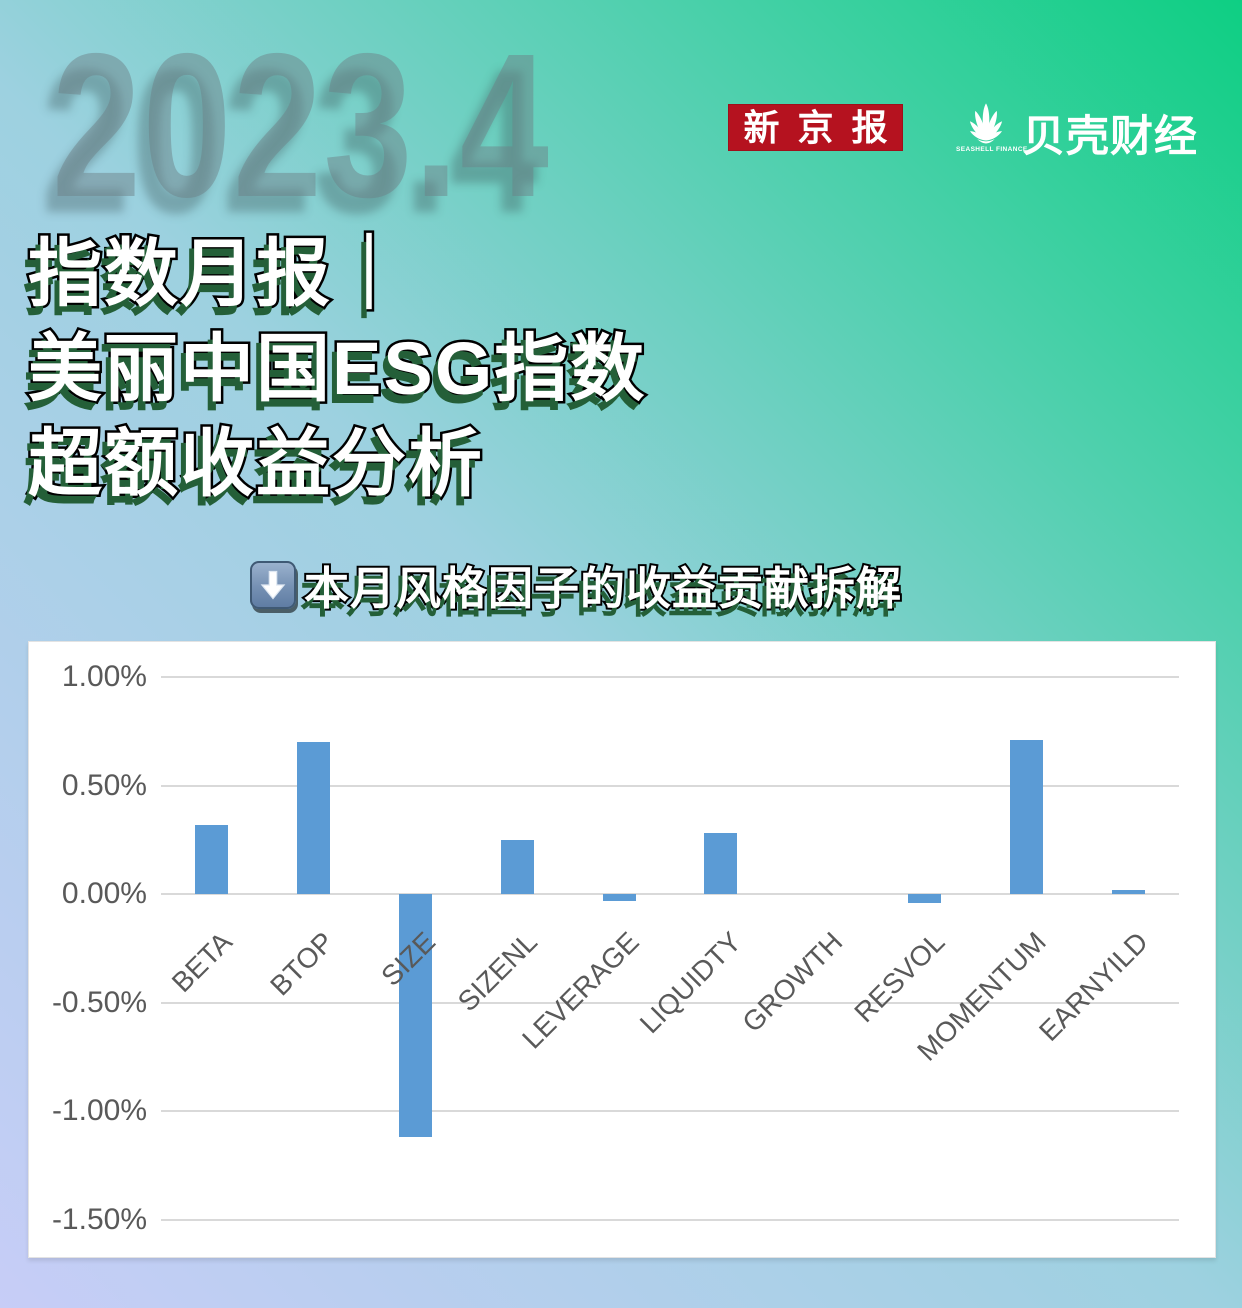 The width and height of the screenshot is (1242, 1308). Describe the element at coordinates (1128, 891) in the screenshot. I see `bar-EARNYILD` at that location.